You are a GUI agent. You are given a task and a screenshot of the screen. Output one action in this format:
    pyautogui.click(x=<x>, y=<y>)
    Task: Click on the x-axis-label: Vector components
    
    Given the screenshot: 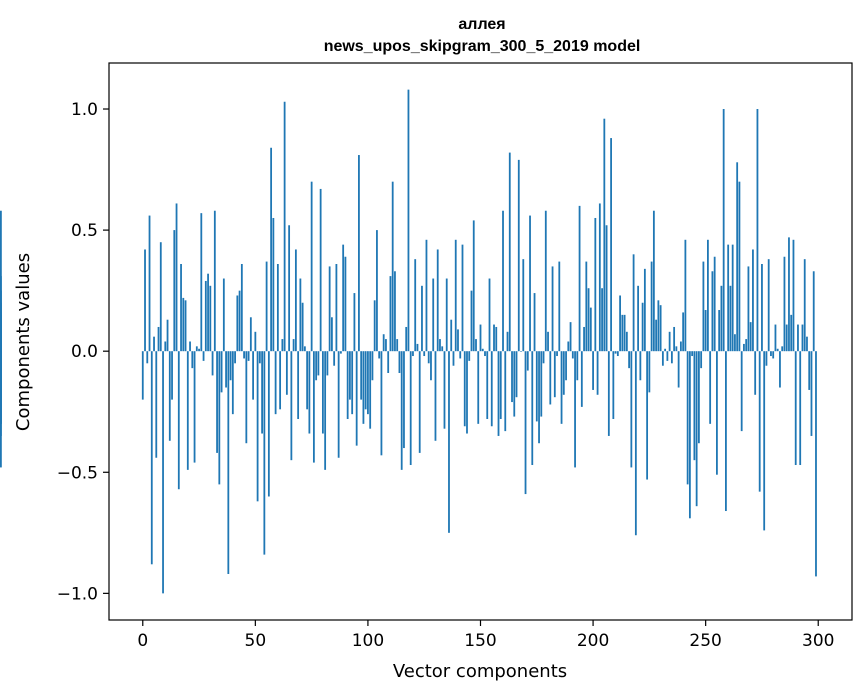 What is the action you would take?
    pyautogui.click(x=480, y=671)
    